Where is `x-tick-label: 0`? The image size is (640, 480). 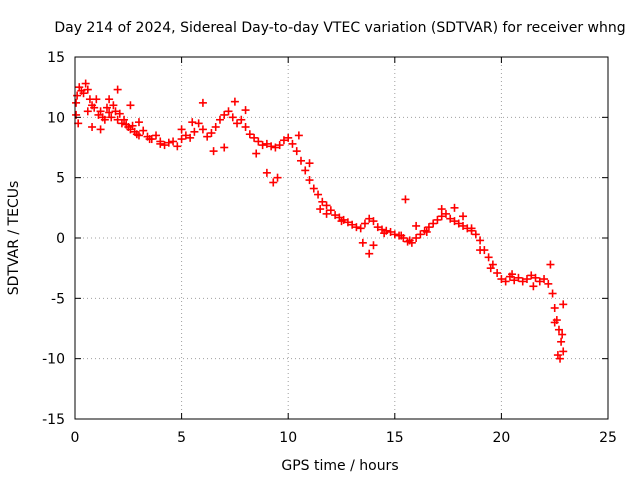 x-tick-label: 0 is located at coordinates (75, 438).